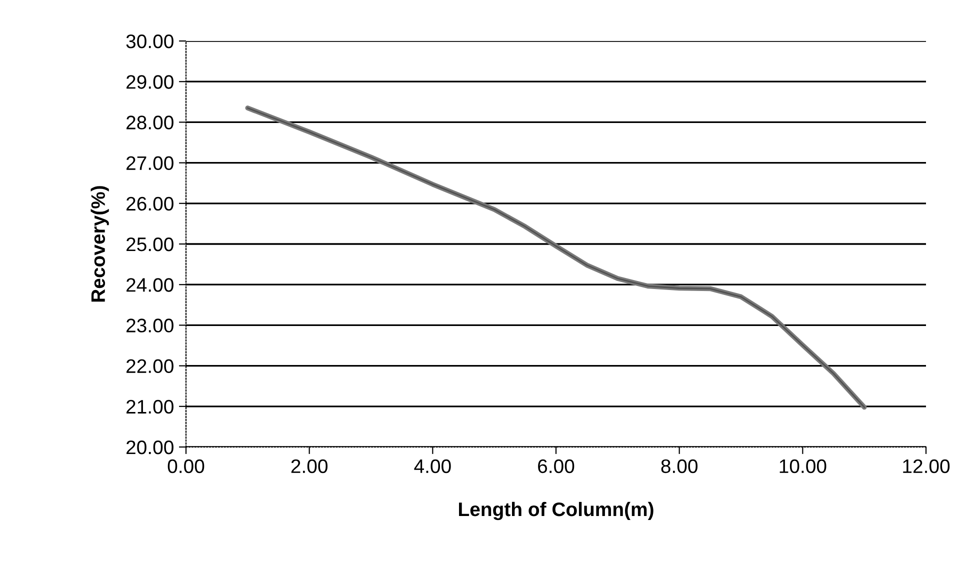 The width and height of the screenshot is (976, 585). I want to click on x-tick-label: 2.00, so click(309, 466).